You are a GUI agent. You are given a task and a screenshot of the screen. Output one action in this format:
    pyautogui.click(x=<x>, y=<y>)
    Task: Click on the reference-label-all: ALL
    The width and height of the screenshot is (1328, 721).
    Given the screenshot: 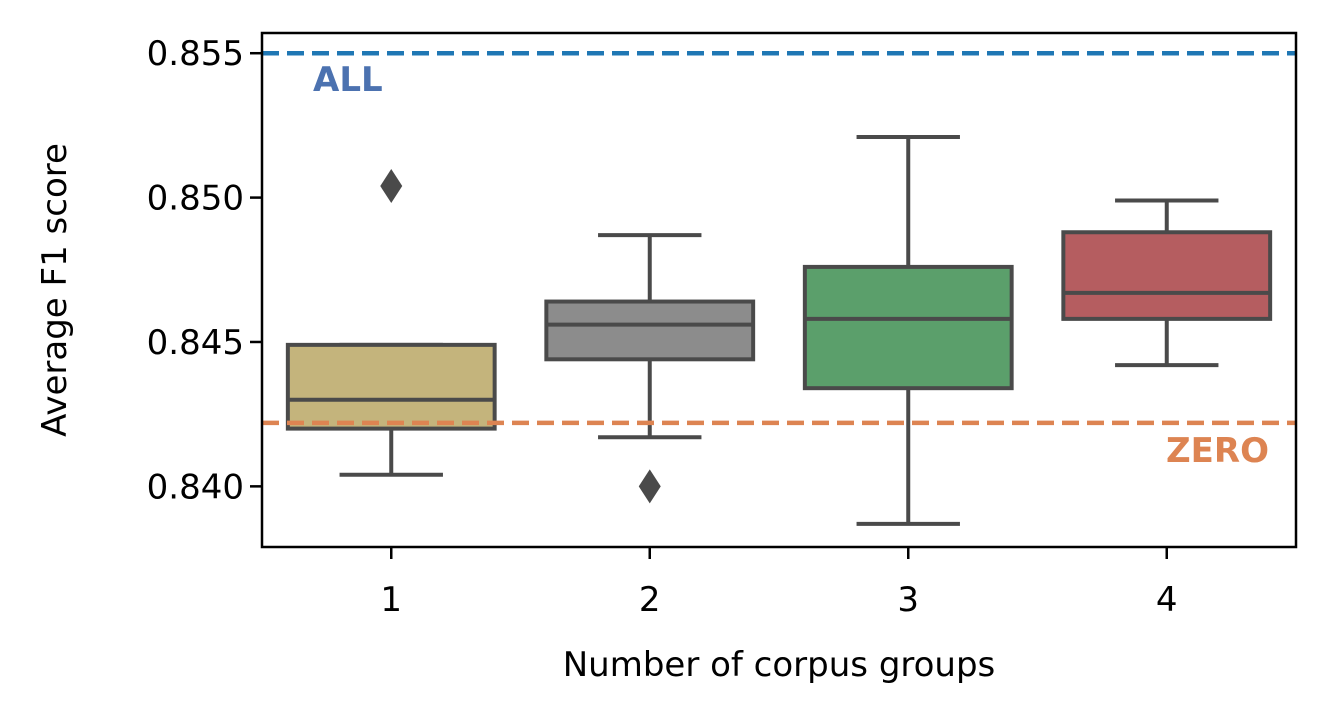 What is the action you would take?
    pyautogui.click(x=348, y=80)
    